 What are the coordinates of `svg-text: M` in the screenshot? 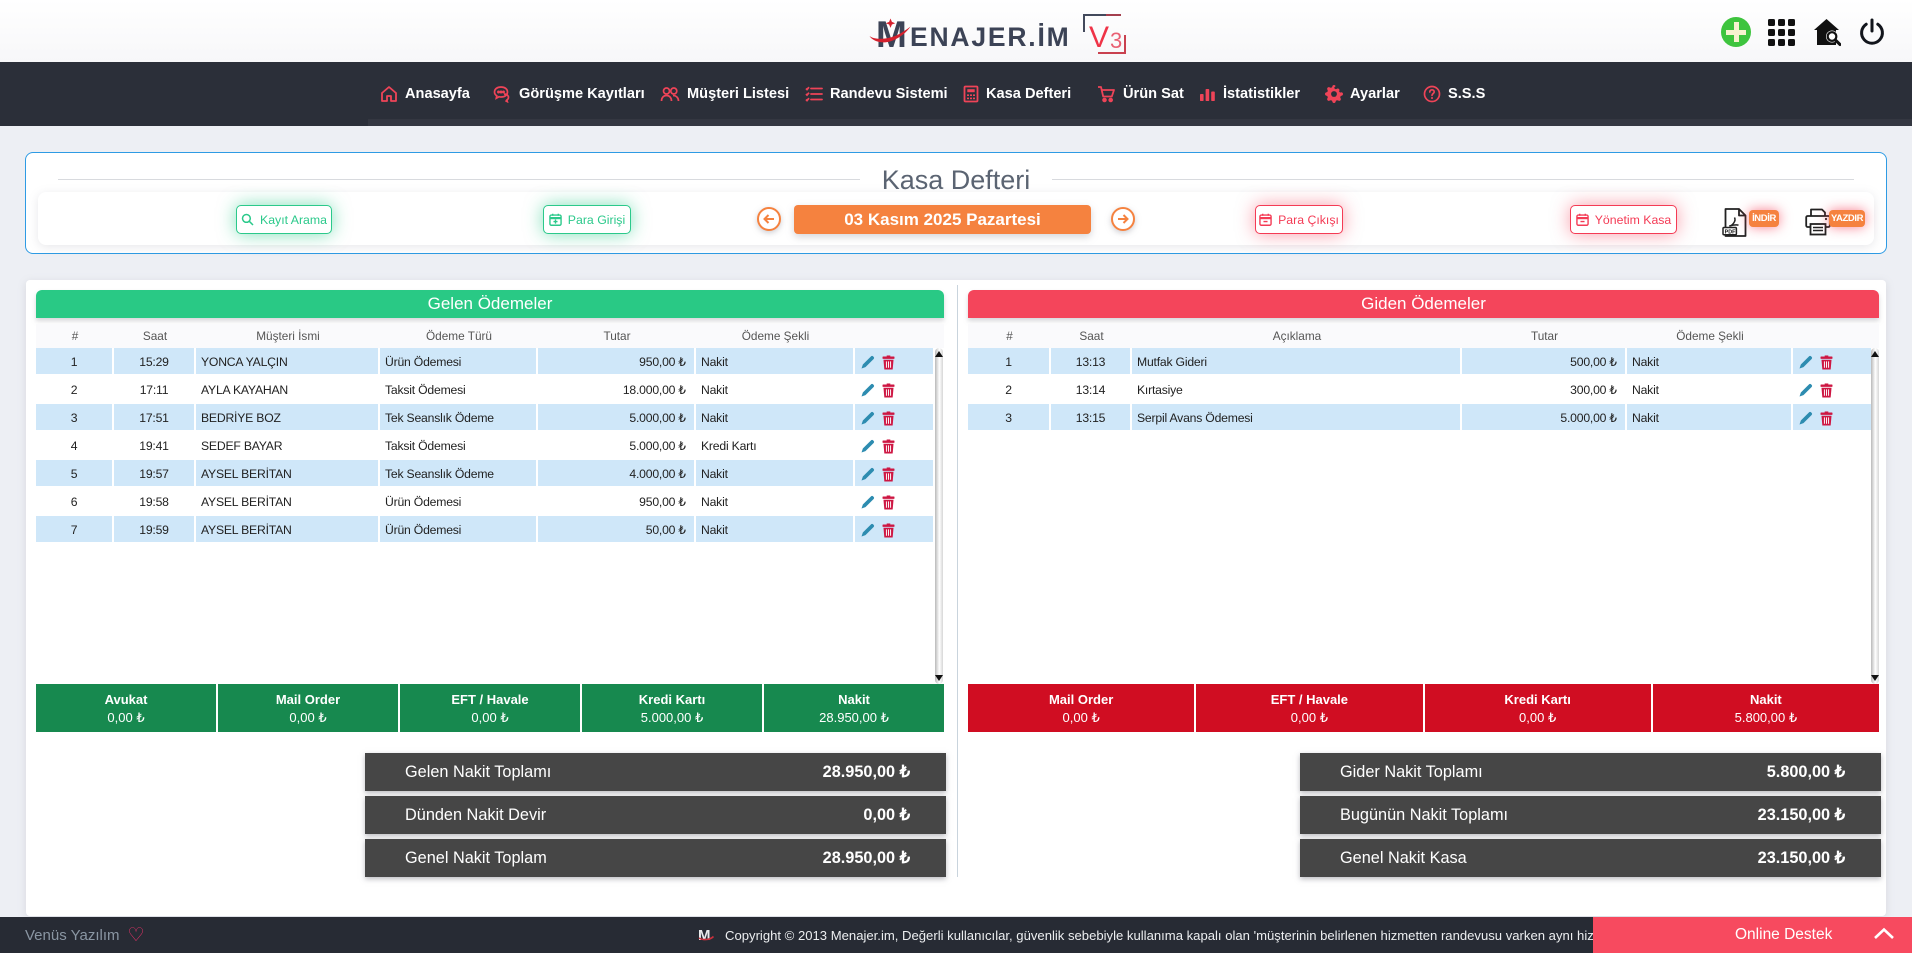 It's located at (704, 935).